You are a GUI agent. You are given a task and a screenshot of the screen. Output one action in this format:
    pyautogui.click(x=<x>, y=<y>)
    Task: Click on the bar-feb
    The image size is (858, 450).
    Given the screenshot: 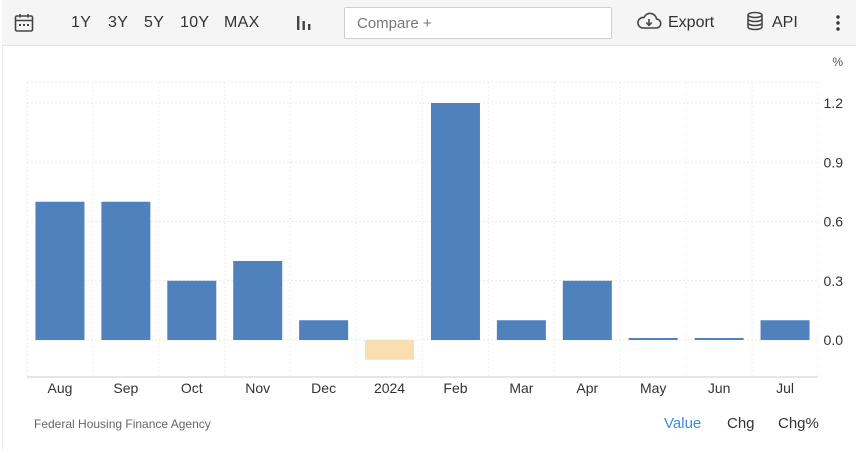 What is the action you would take?
    pyautogui.click(x=455, y=221)
    